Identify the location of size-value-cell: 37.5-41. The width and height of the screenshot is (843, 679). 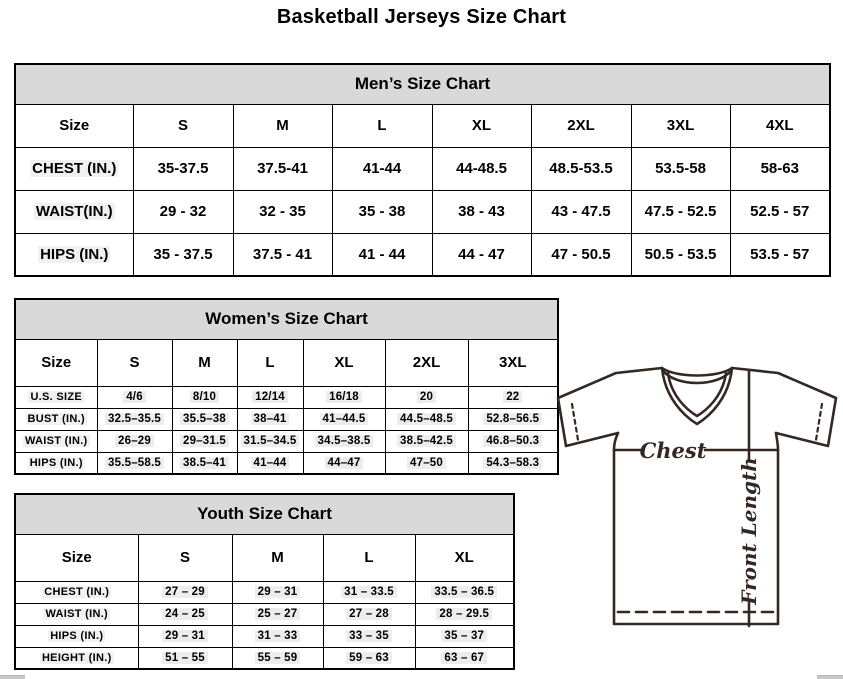
(282, 168).